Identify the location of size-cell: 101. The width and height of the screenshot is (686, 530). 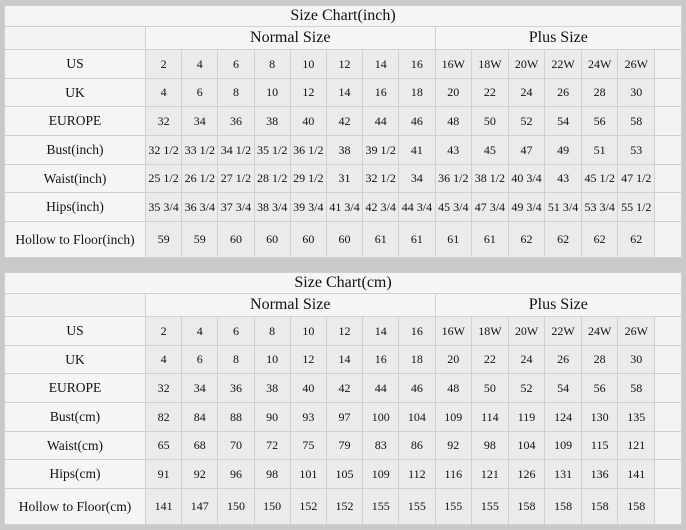
(308, 474).